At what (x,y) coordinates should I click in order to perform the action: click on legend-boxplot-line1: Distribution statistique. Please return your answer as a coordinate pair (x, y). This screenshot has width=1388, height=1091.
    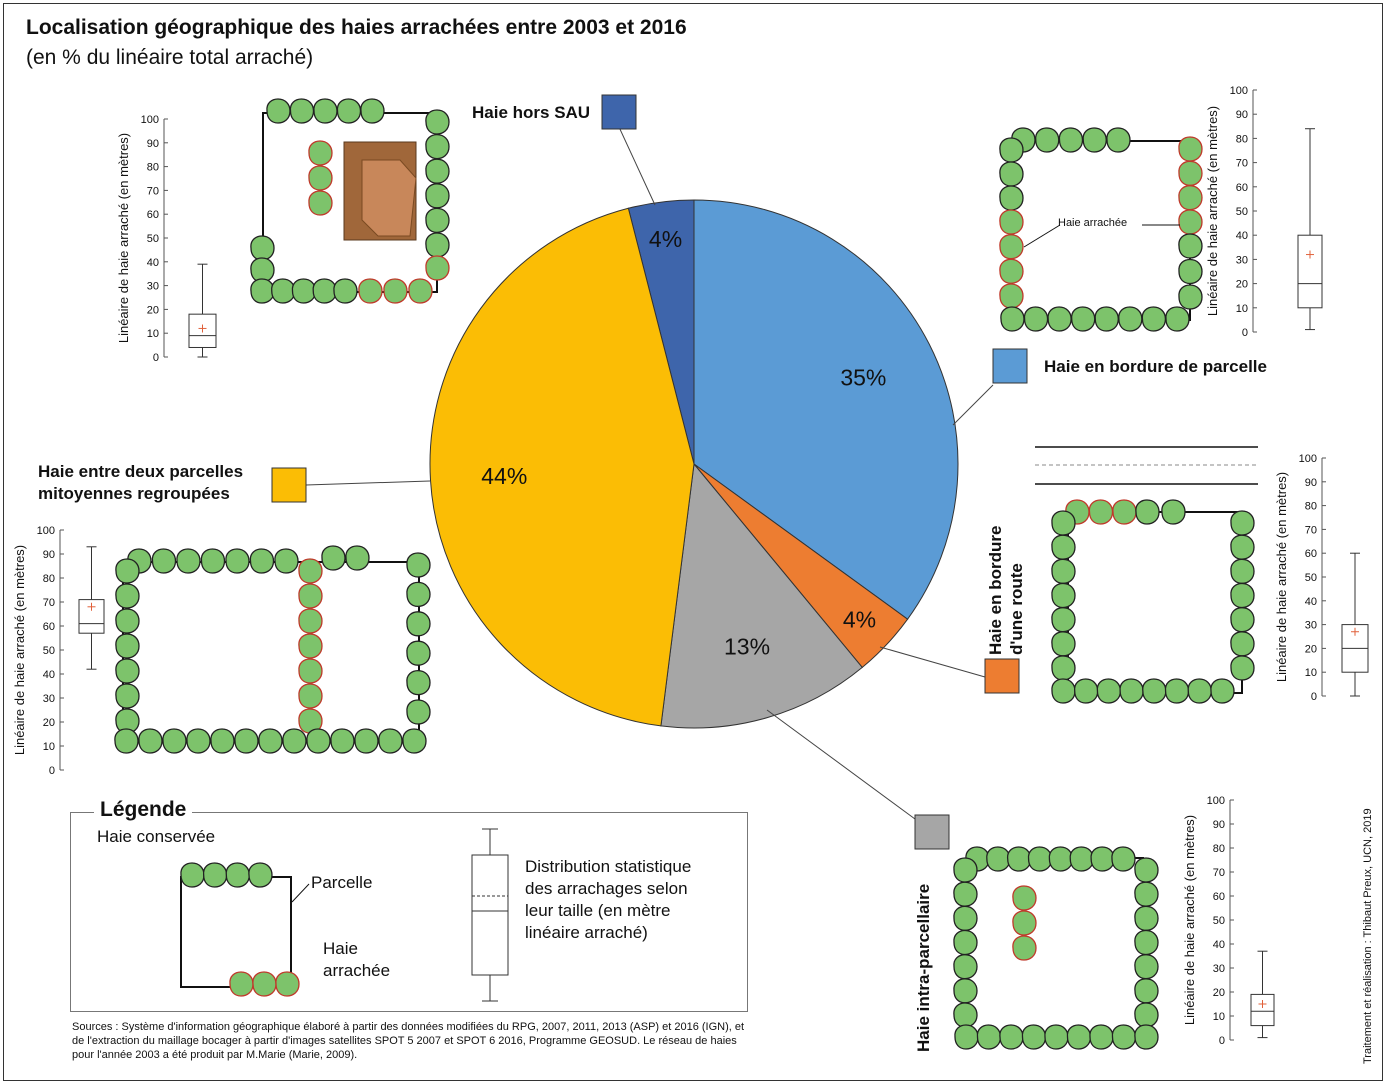
    Looking at the image, I should click on (608, 866).